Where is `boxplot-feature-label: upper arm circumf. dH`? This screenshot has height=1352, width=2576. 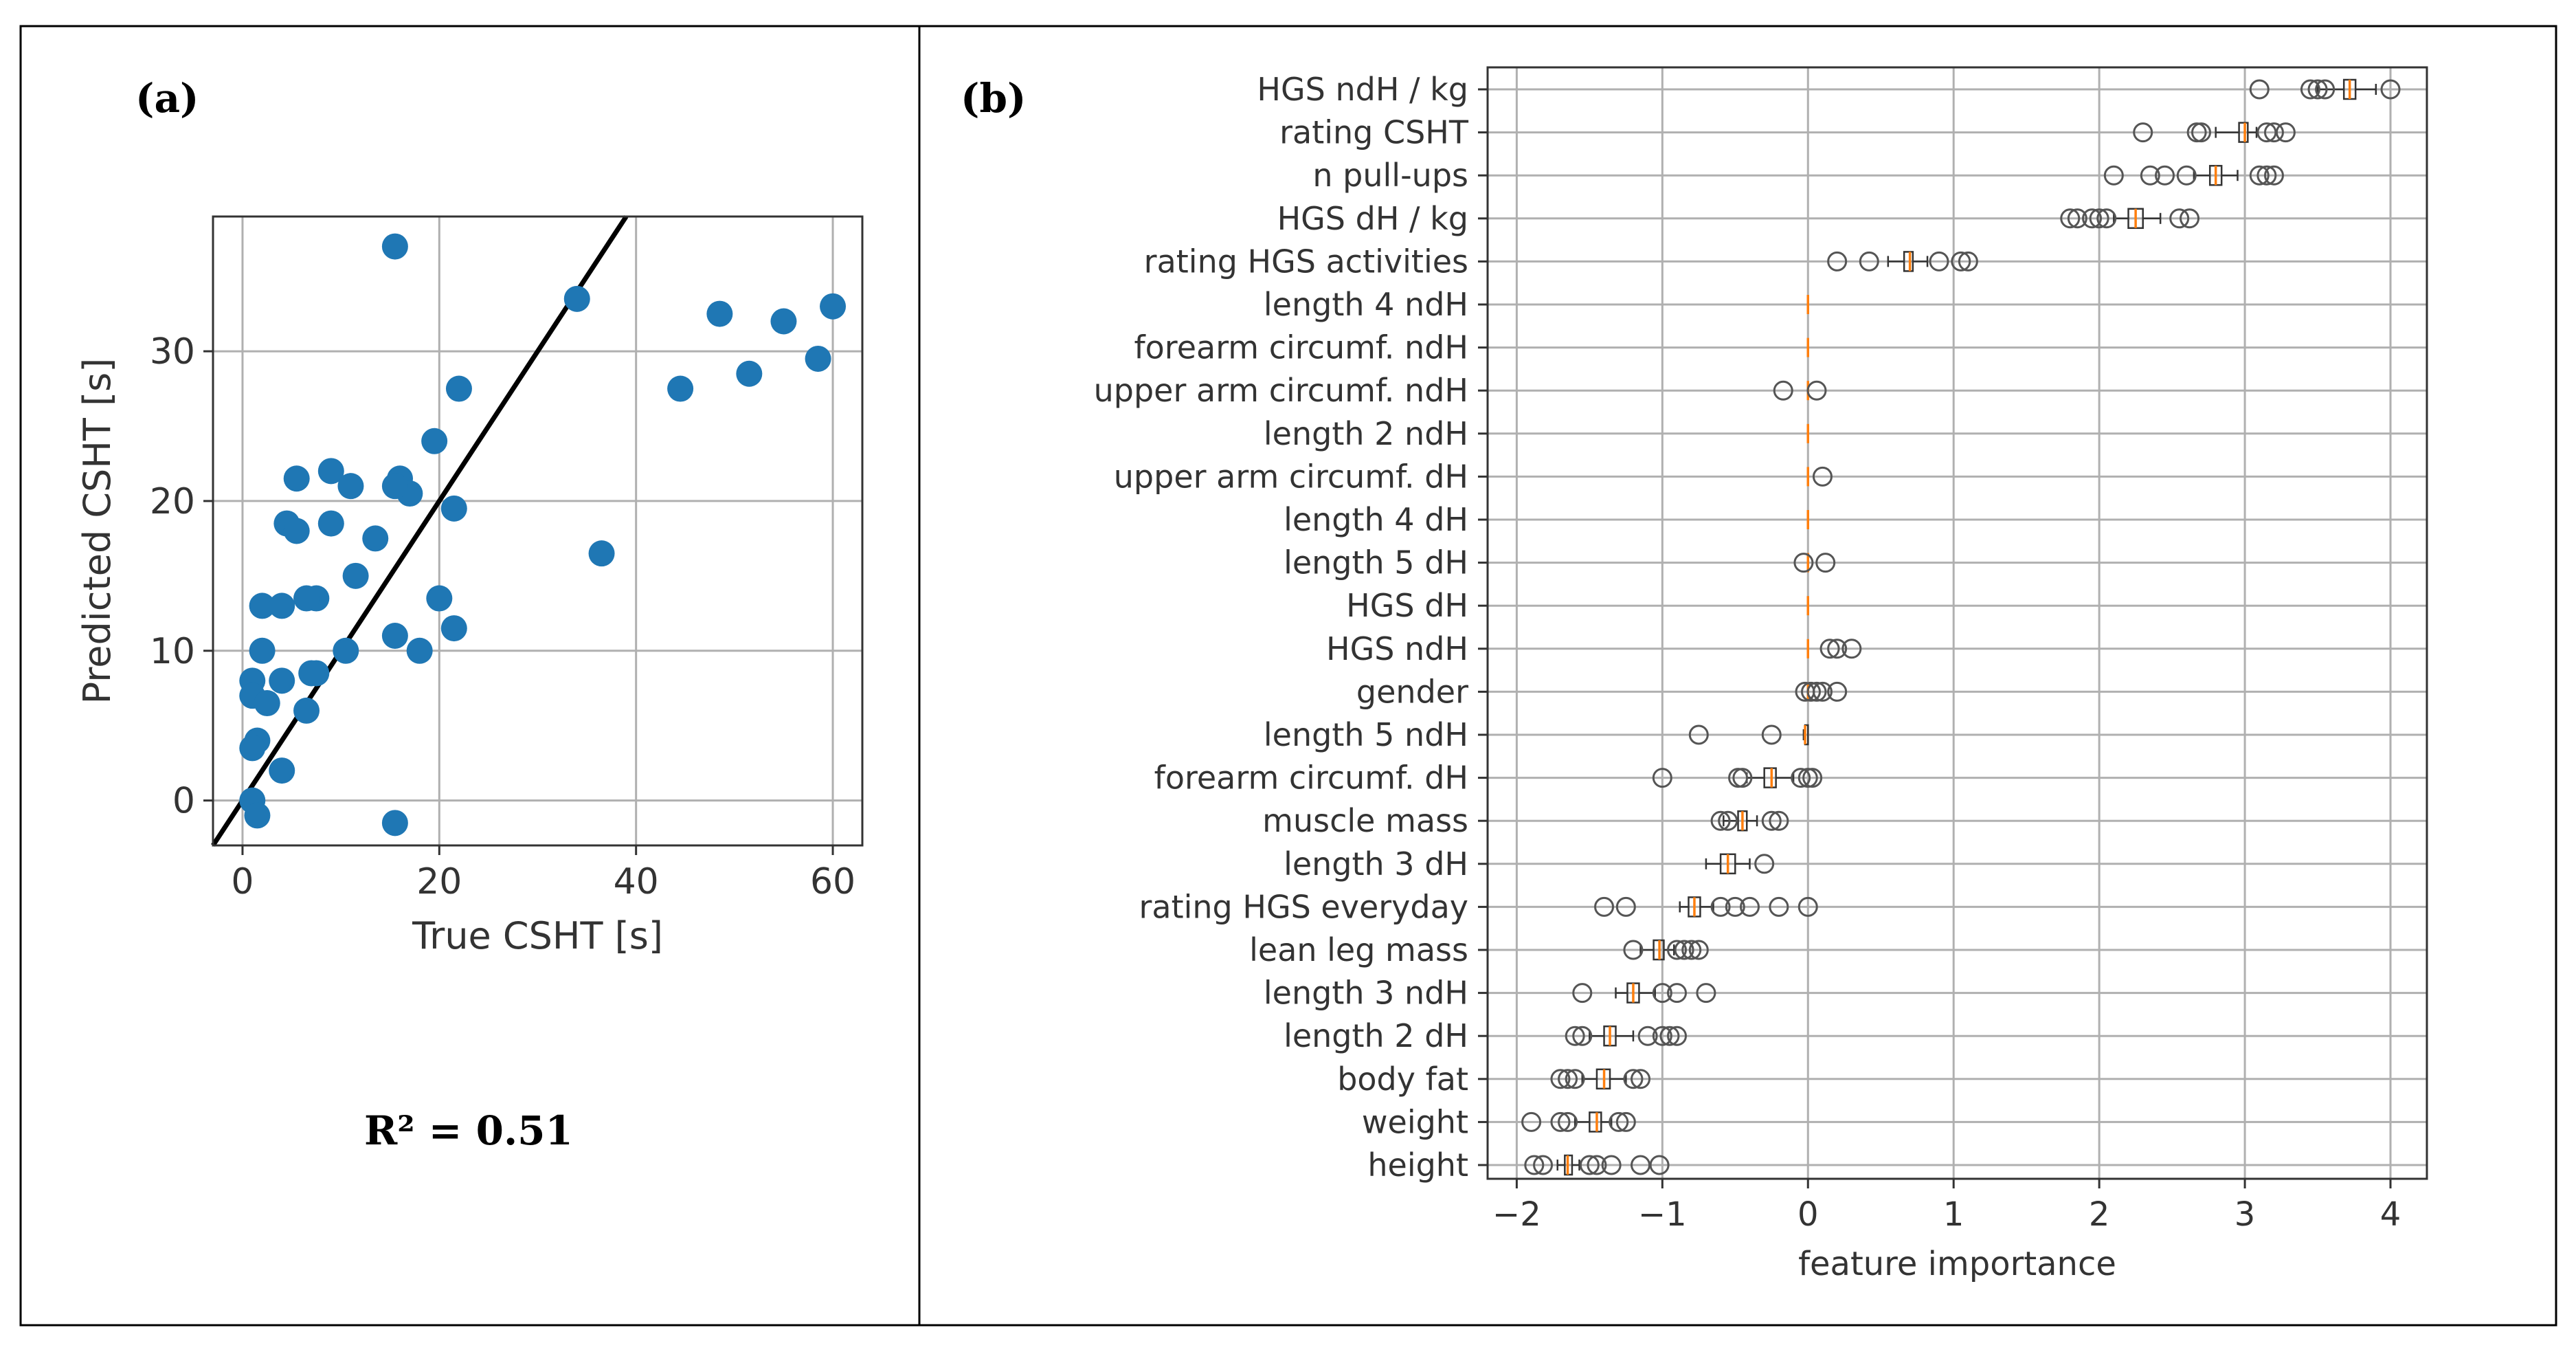
boxplot-feature-label: upper arm circumf. dH is located at coordinates (1291, 476).